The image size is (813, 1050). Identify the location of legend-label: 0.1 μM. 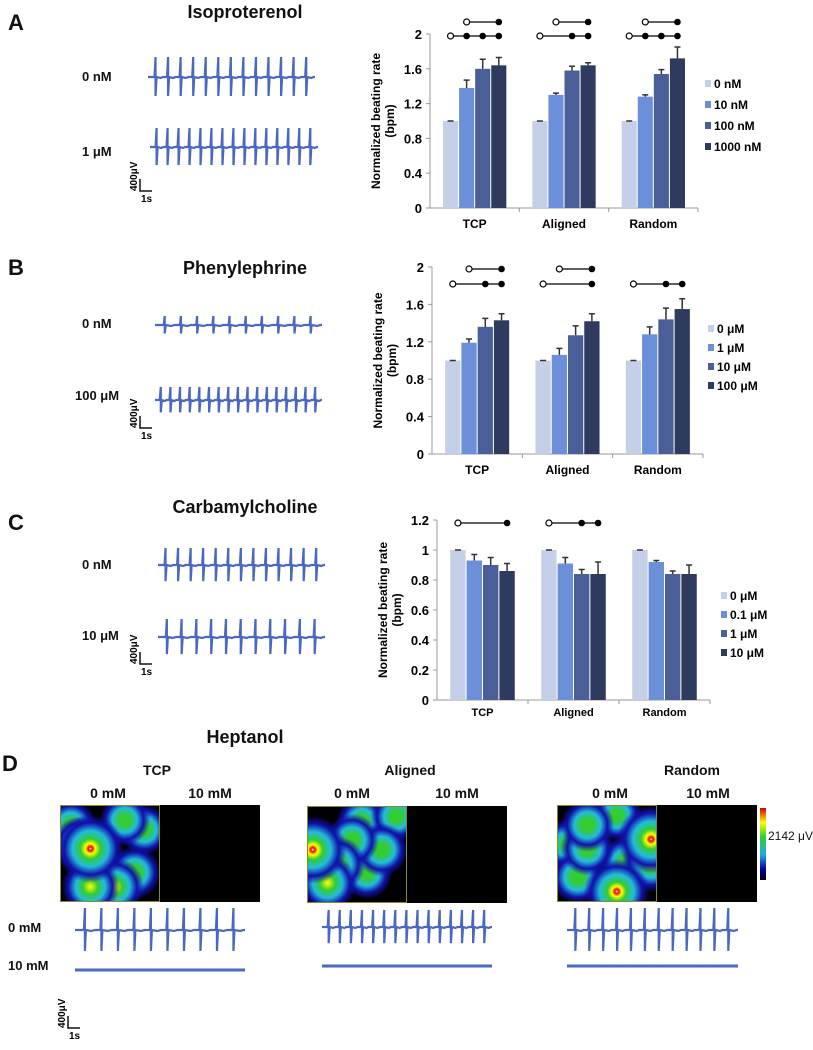
(748, 615).